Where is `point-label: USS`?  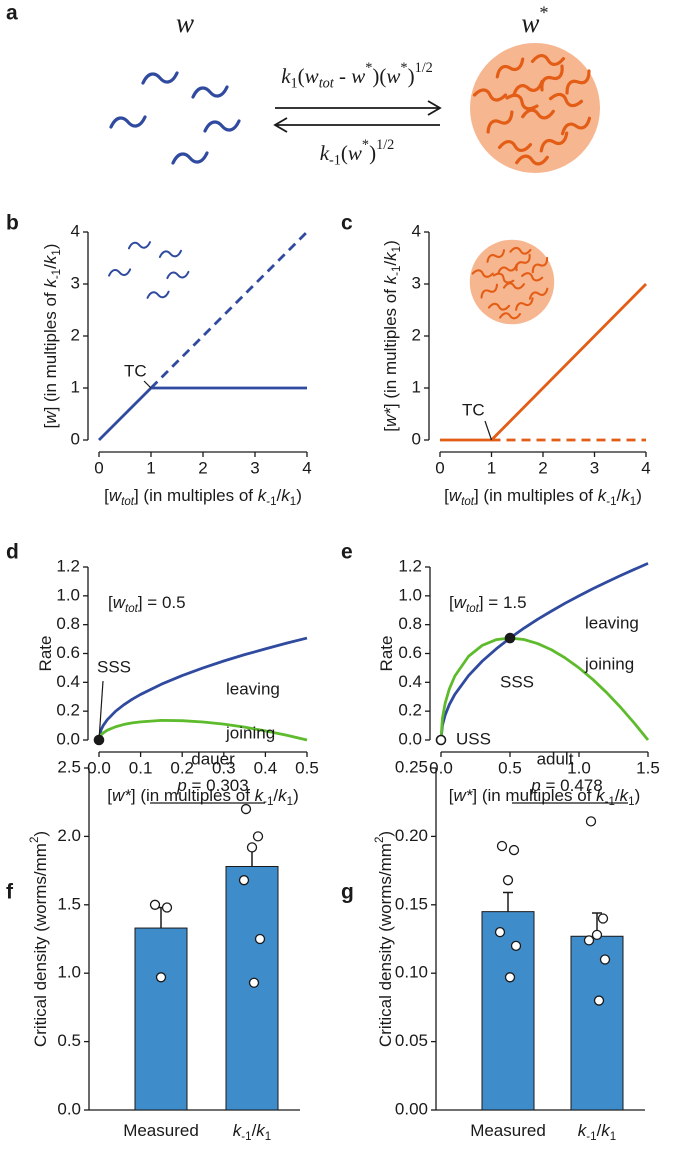
point-label: USS is located at coordinates (473, 738).